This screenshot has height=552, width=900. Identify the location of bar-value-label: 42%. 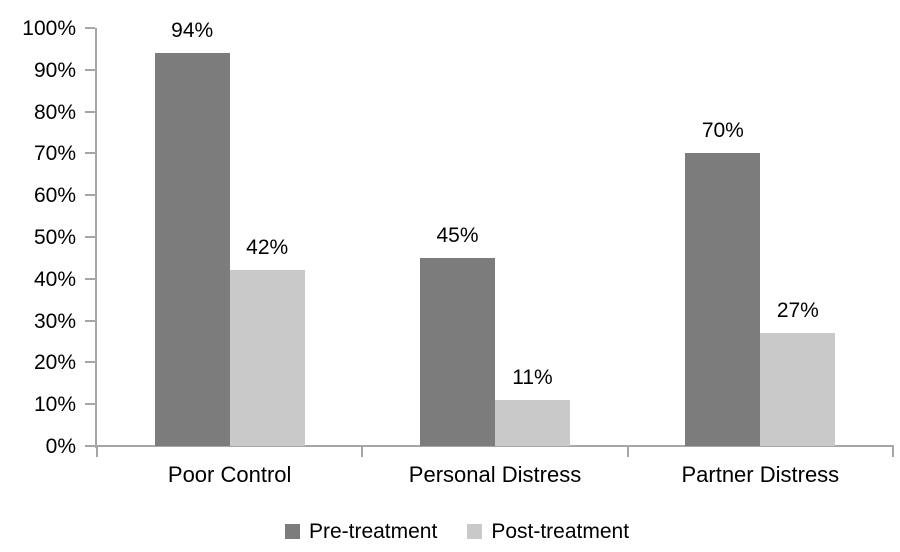
(267, 248).